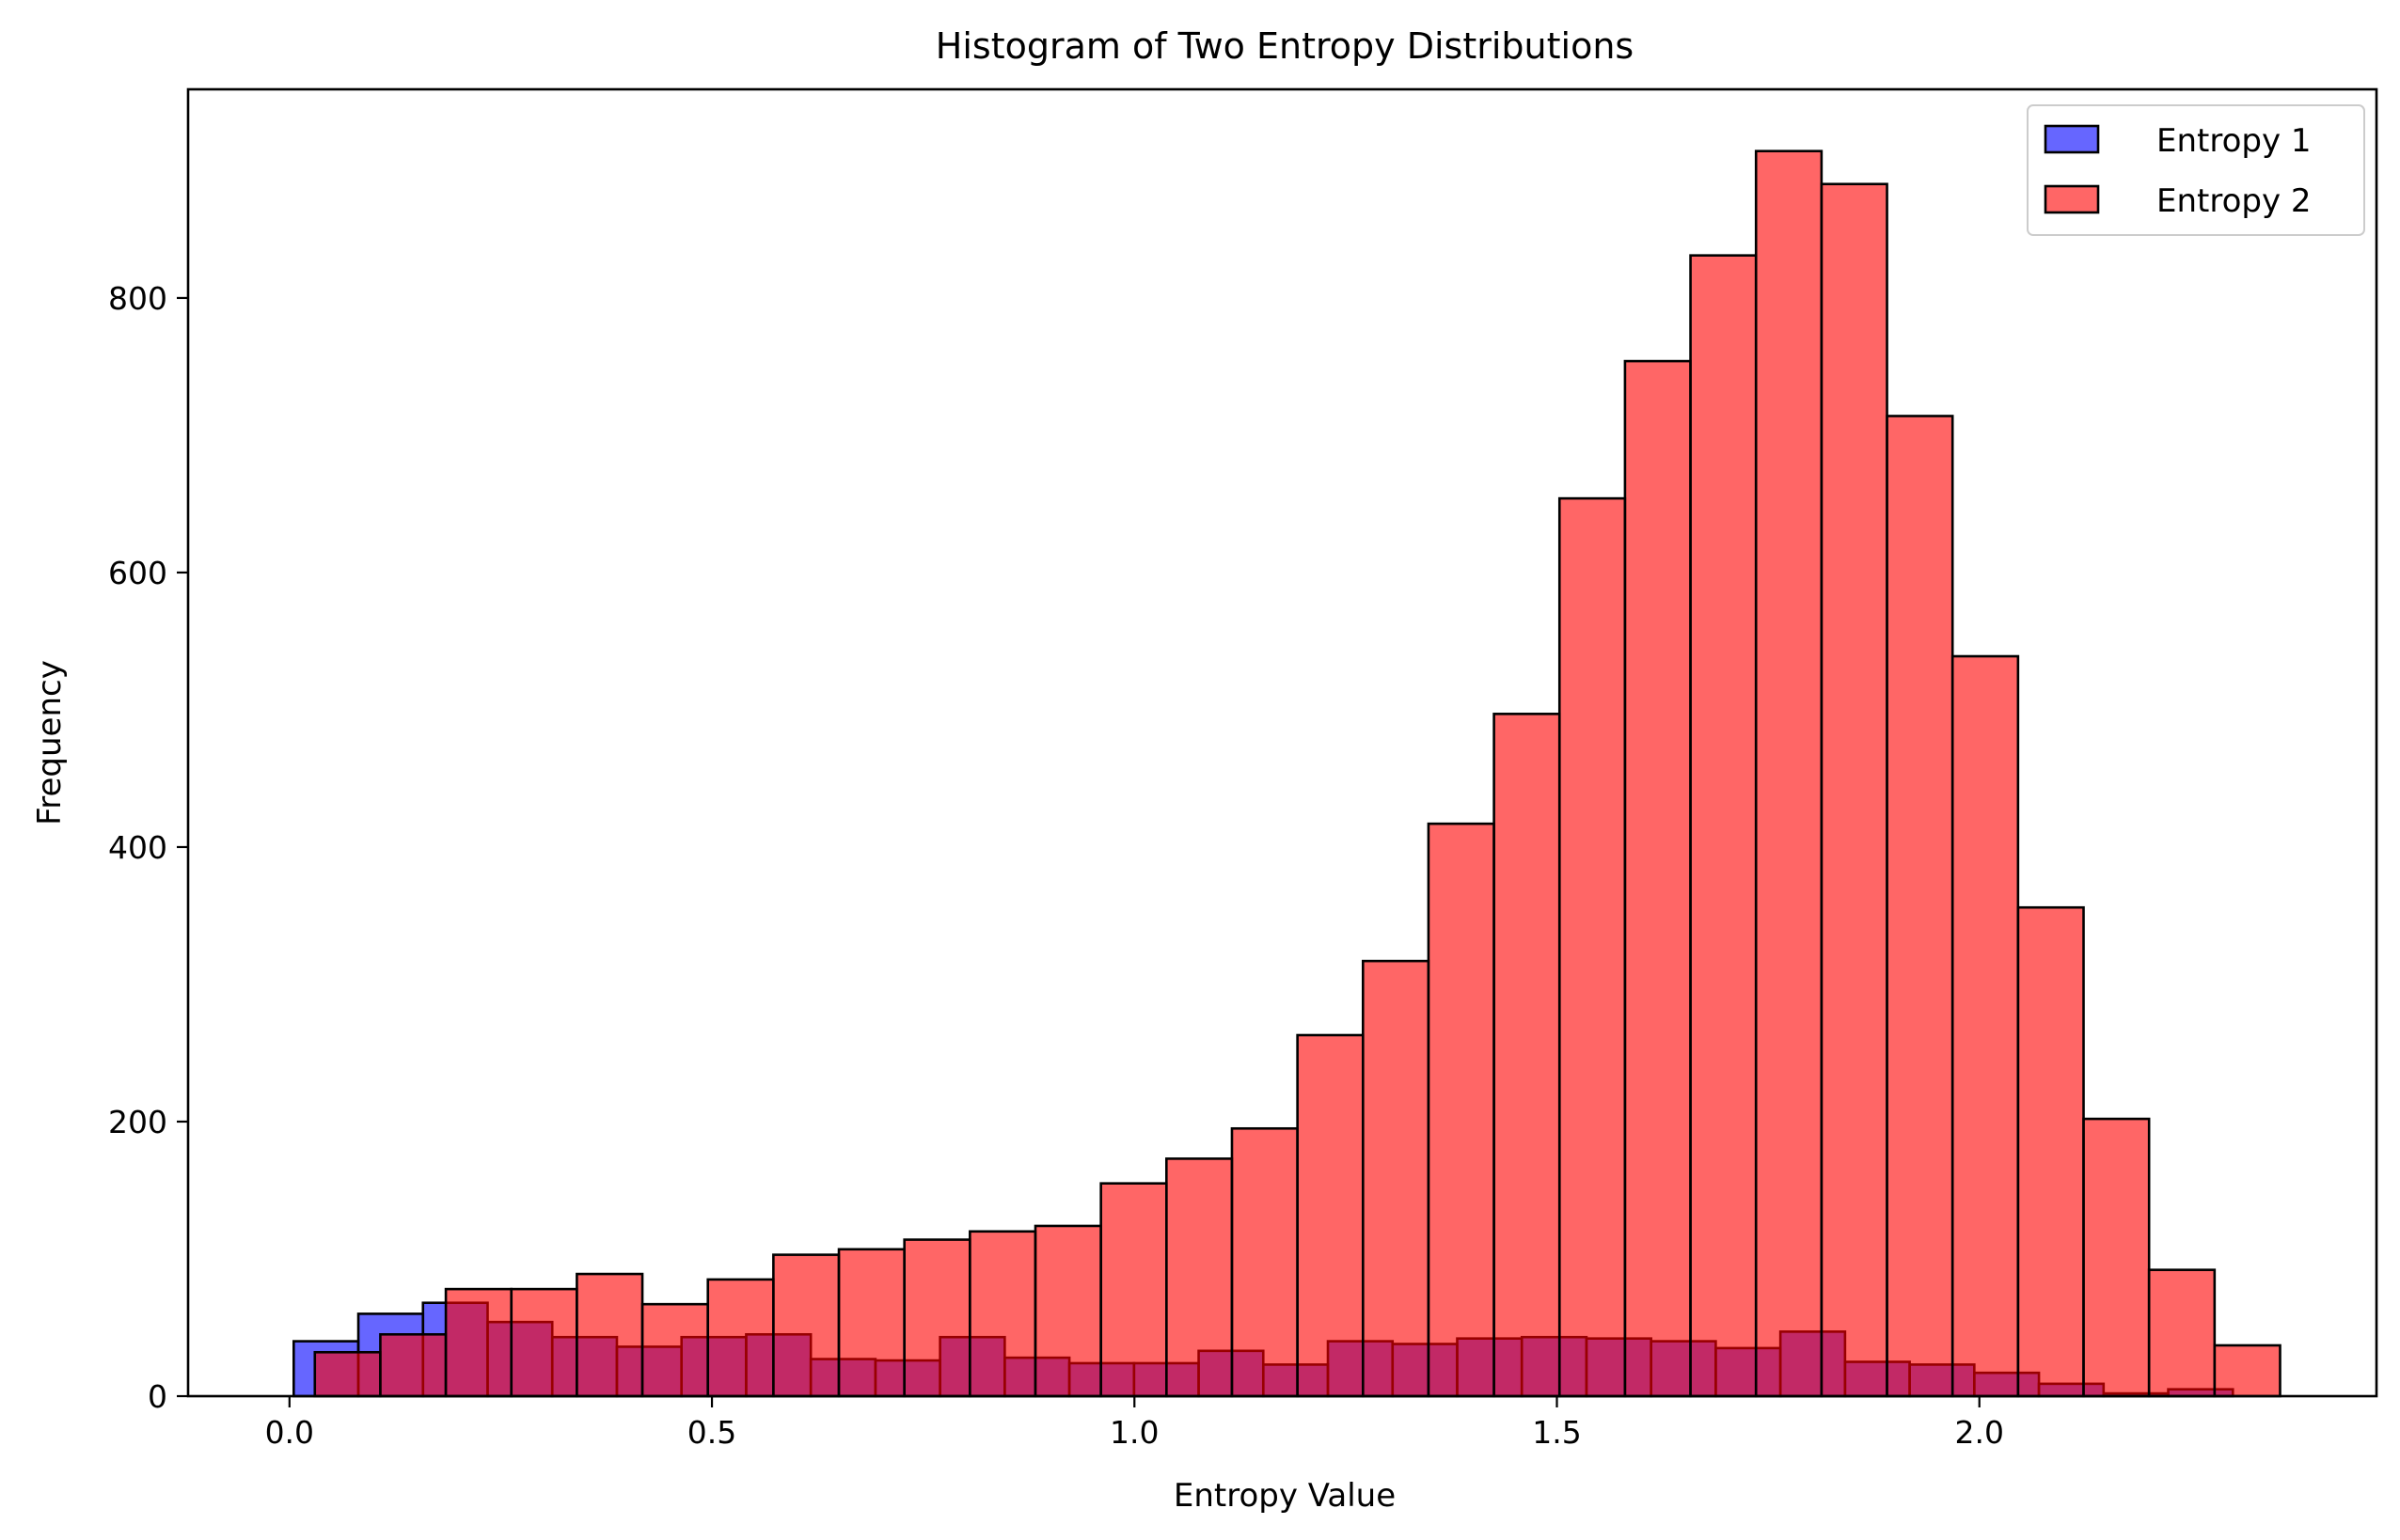  I want to click on y-axis-label: Frequency, so click(50, 743).